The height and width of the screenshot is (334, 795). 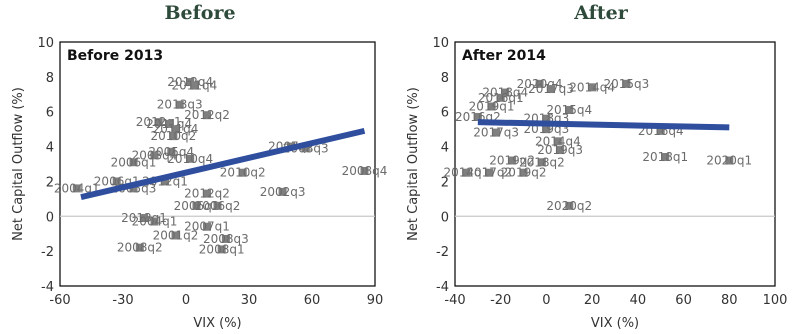 What do you see at coordinates (207, 227) in the screenshot?
I see `data-point-label: 2007q1` at bounding box center [207, 227].